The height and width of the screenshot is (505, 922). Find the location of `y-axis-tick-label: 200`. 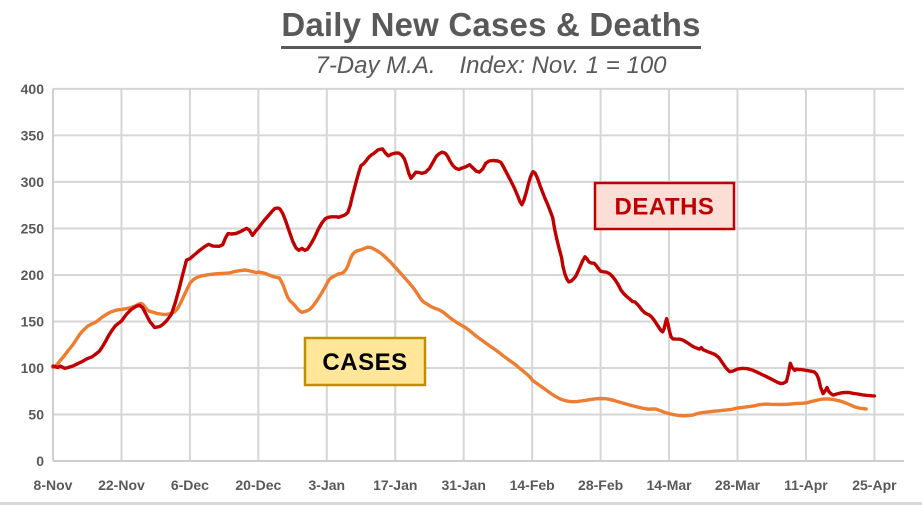

y-axis-tick-label: 200 is located at coordinates (33, 275).